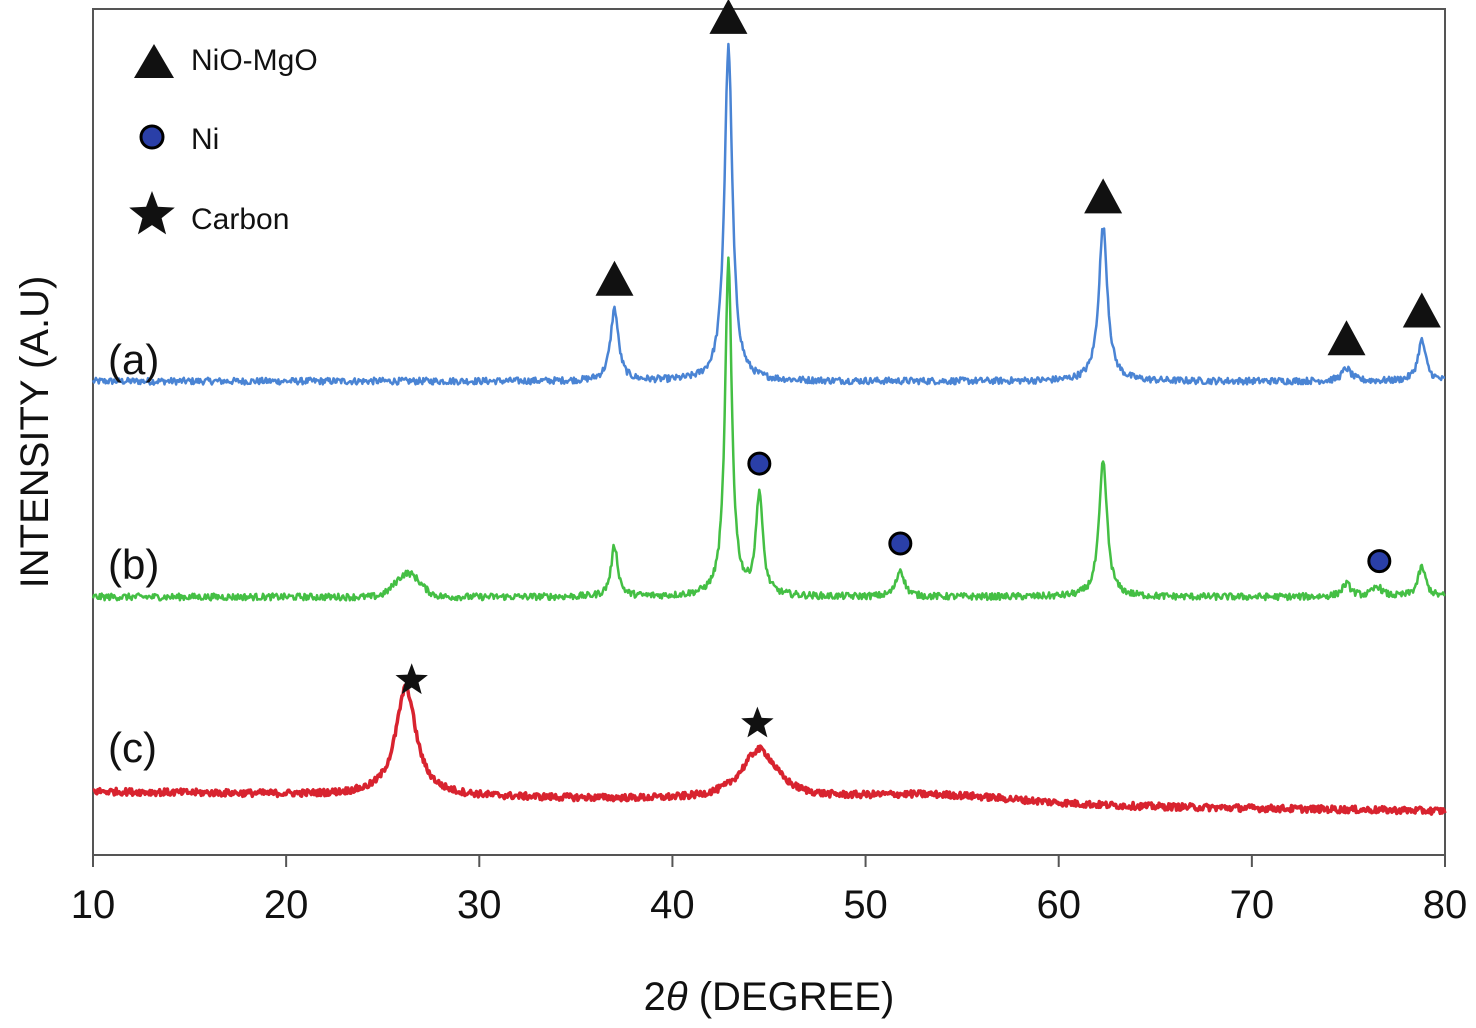 The image size is (1476, 1028). What do you see at coordinates (152, 213) in the screenshot?
I see `legend-star-icon` at bounding box center [152, 213].